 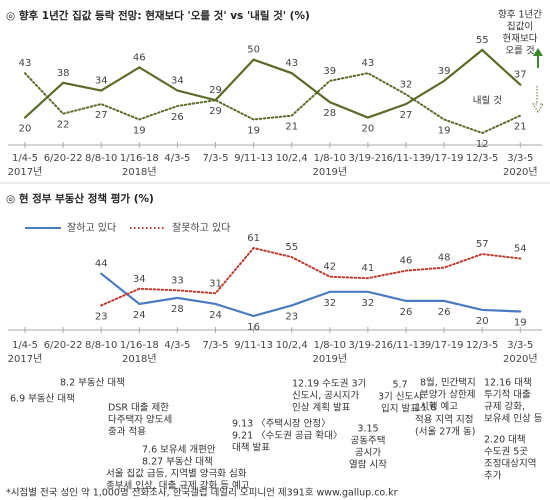 What do you see at coordinates (177, 280) in the screenshot?
I see `data-label: 33` at bounding box center [177, 280].